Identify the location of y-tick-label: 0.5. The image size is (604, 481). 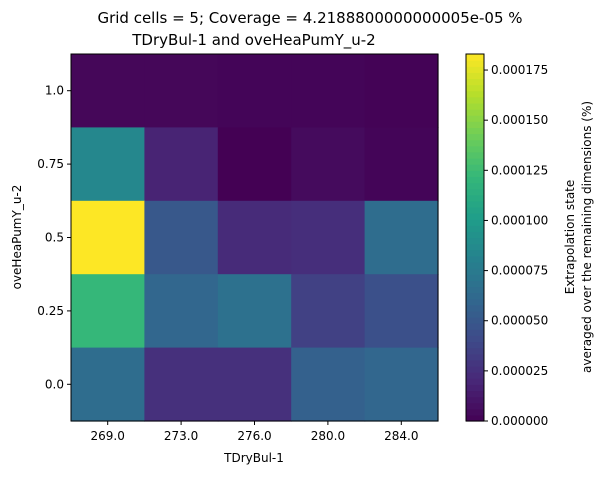
(54, 238).